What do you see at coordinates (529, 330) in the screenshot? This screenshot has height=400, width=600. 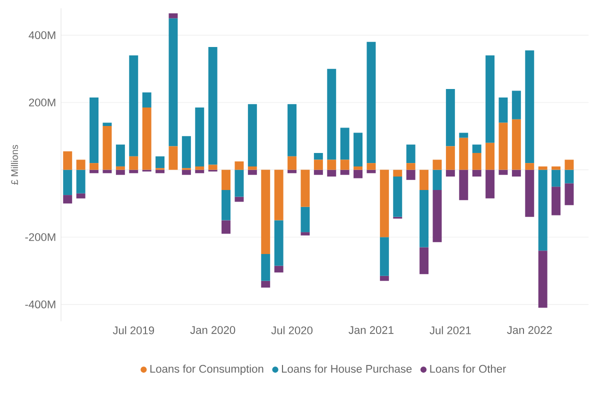 I see `x-tick-label: Jan 2022` at bounding box center [529, 330].